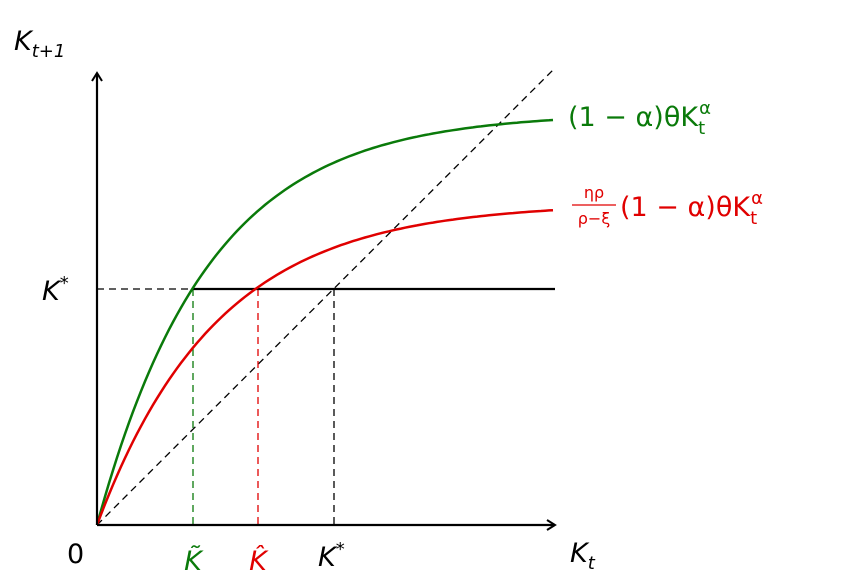 Image resolution: width=843 pixels, height=577 pixels. Describe the element at coordinates (75, 554) in the screenshot. I see `origin-label: 0` at that location.